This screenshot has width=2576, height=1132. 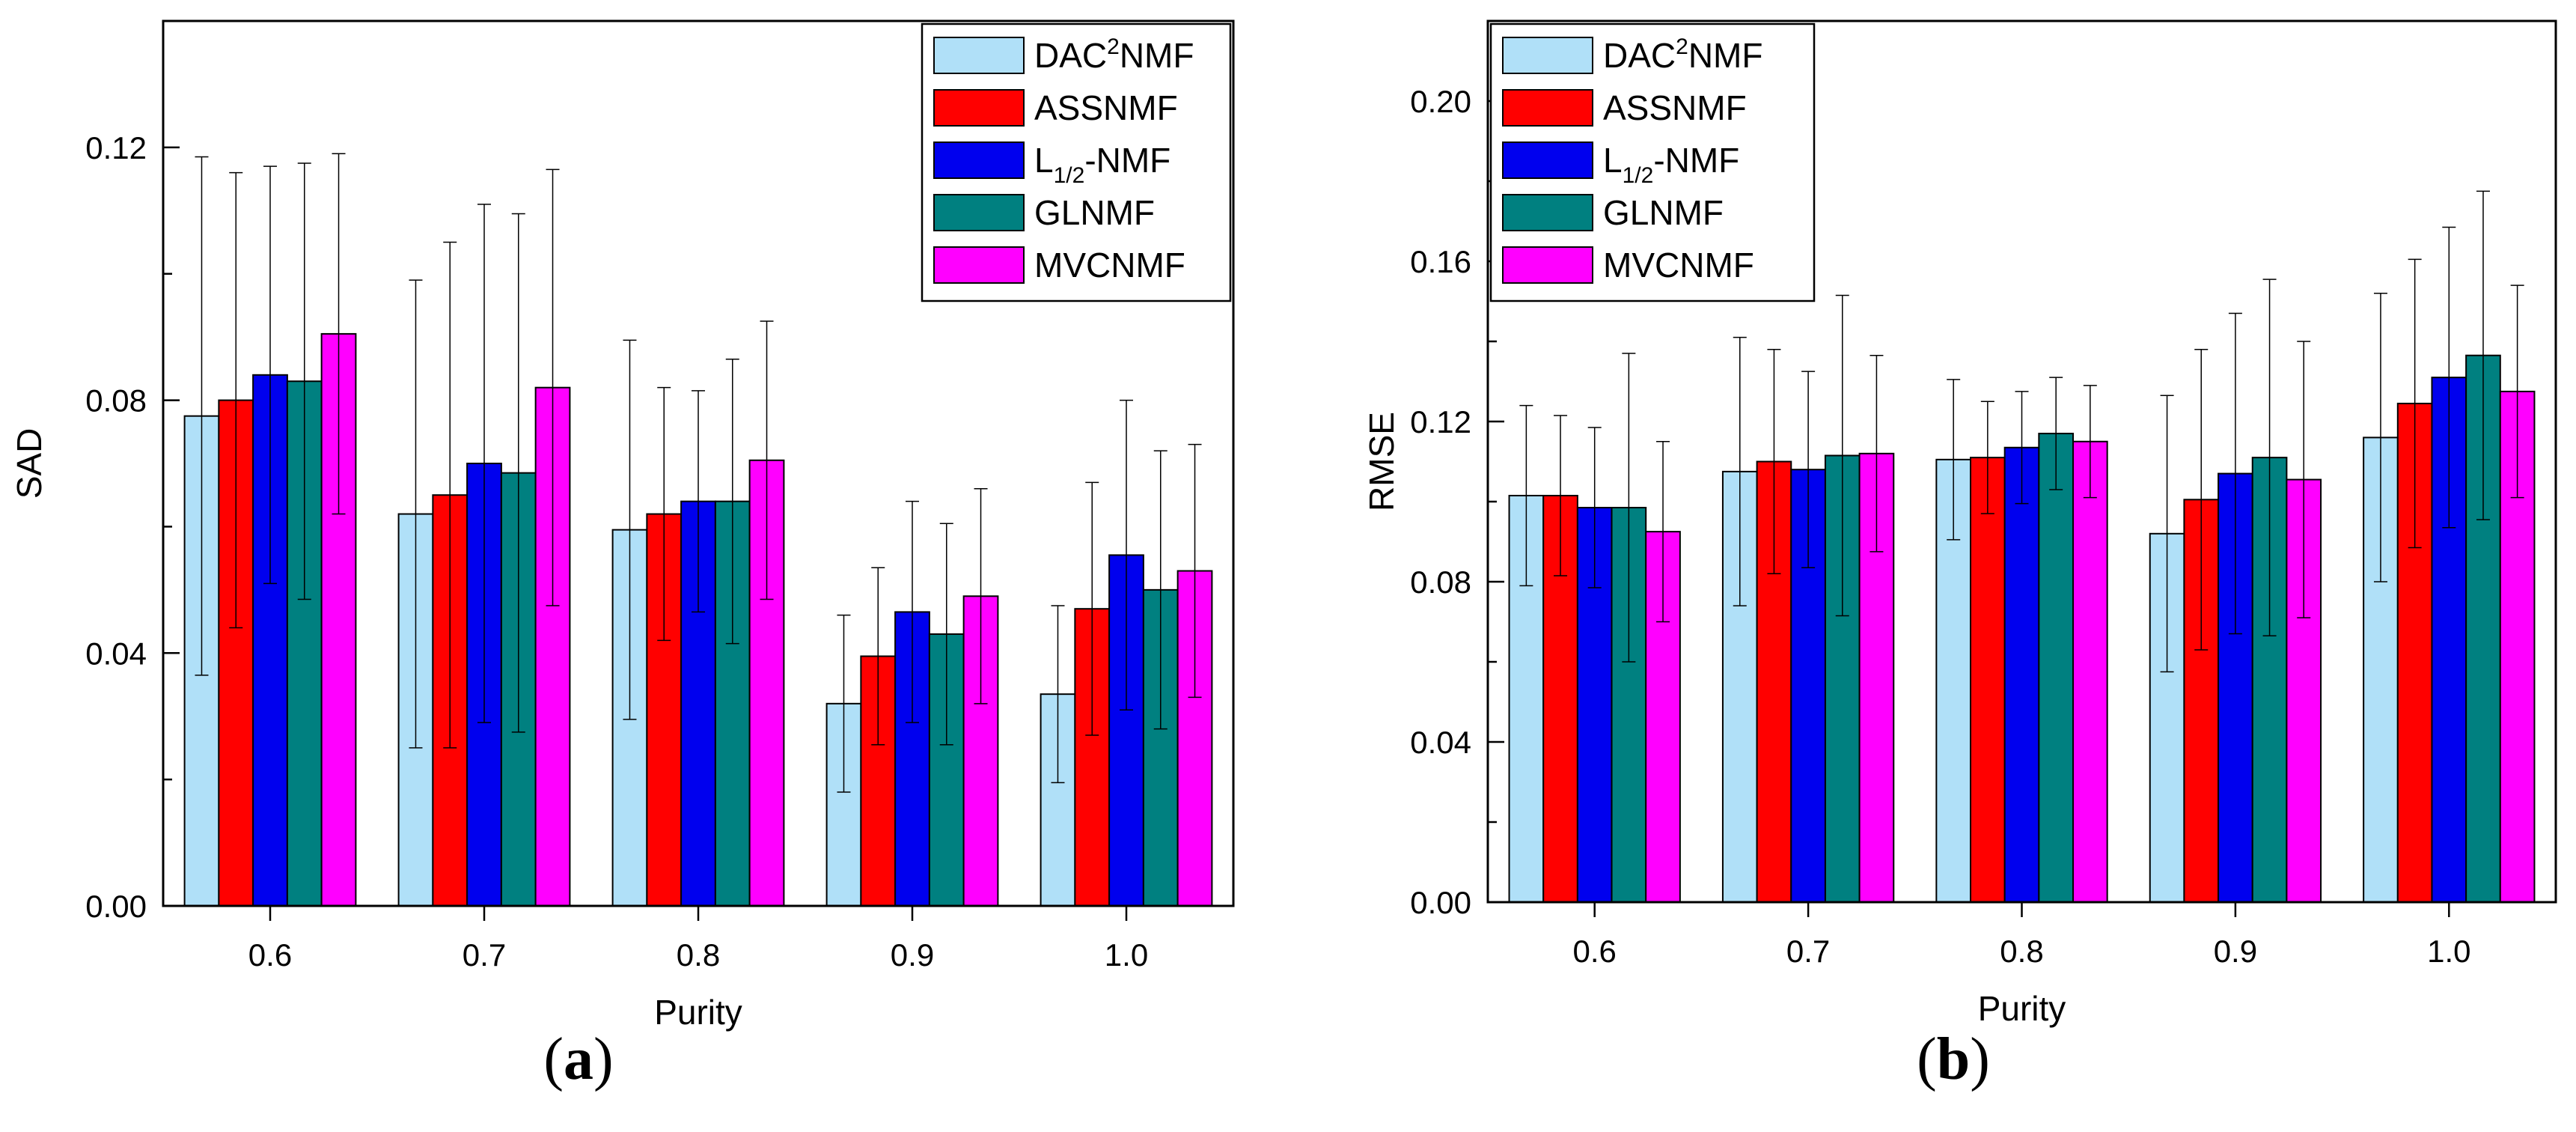 What do you see at coordinates (116, 653) in the screenshot?
I see `y-tick-label-a-1: 0.04` at bounding box center [116, 653].